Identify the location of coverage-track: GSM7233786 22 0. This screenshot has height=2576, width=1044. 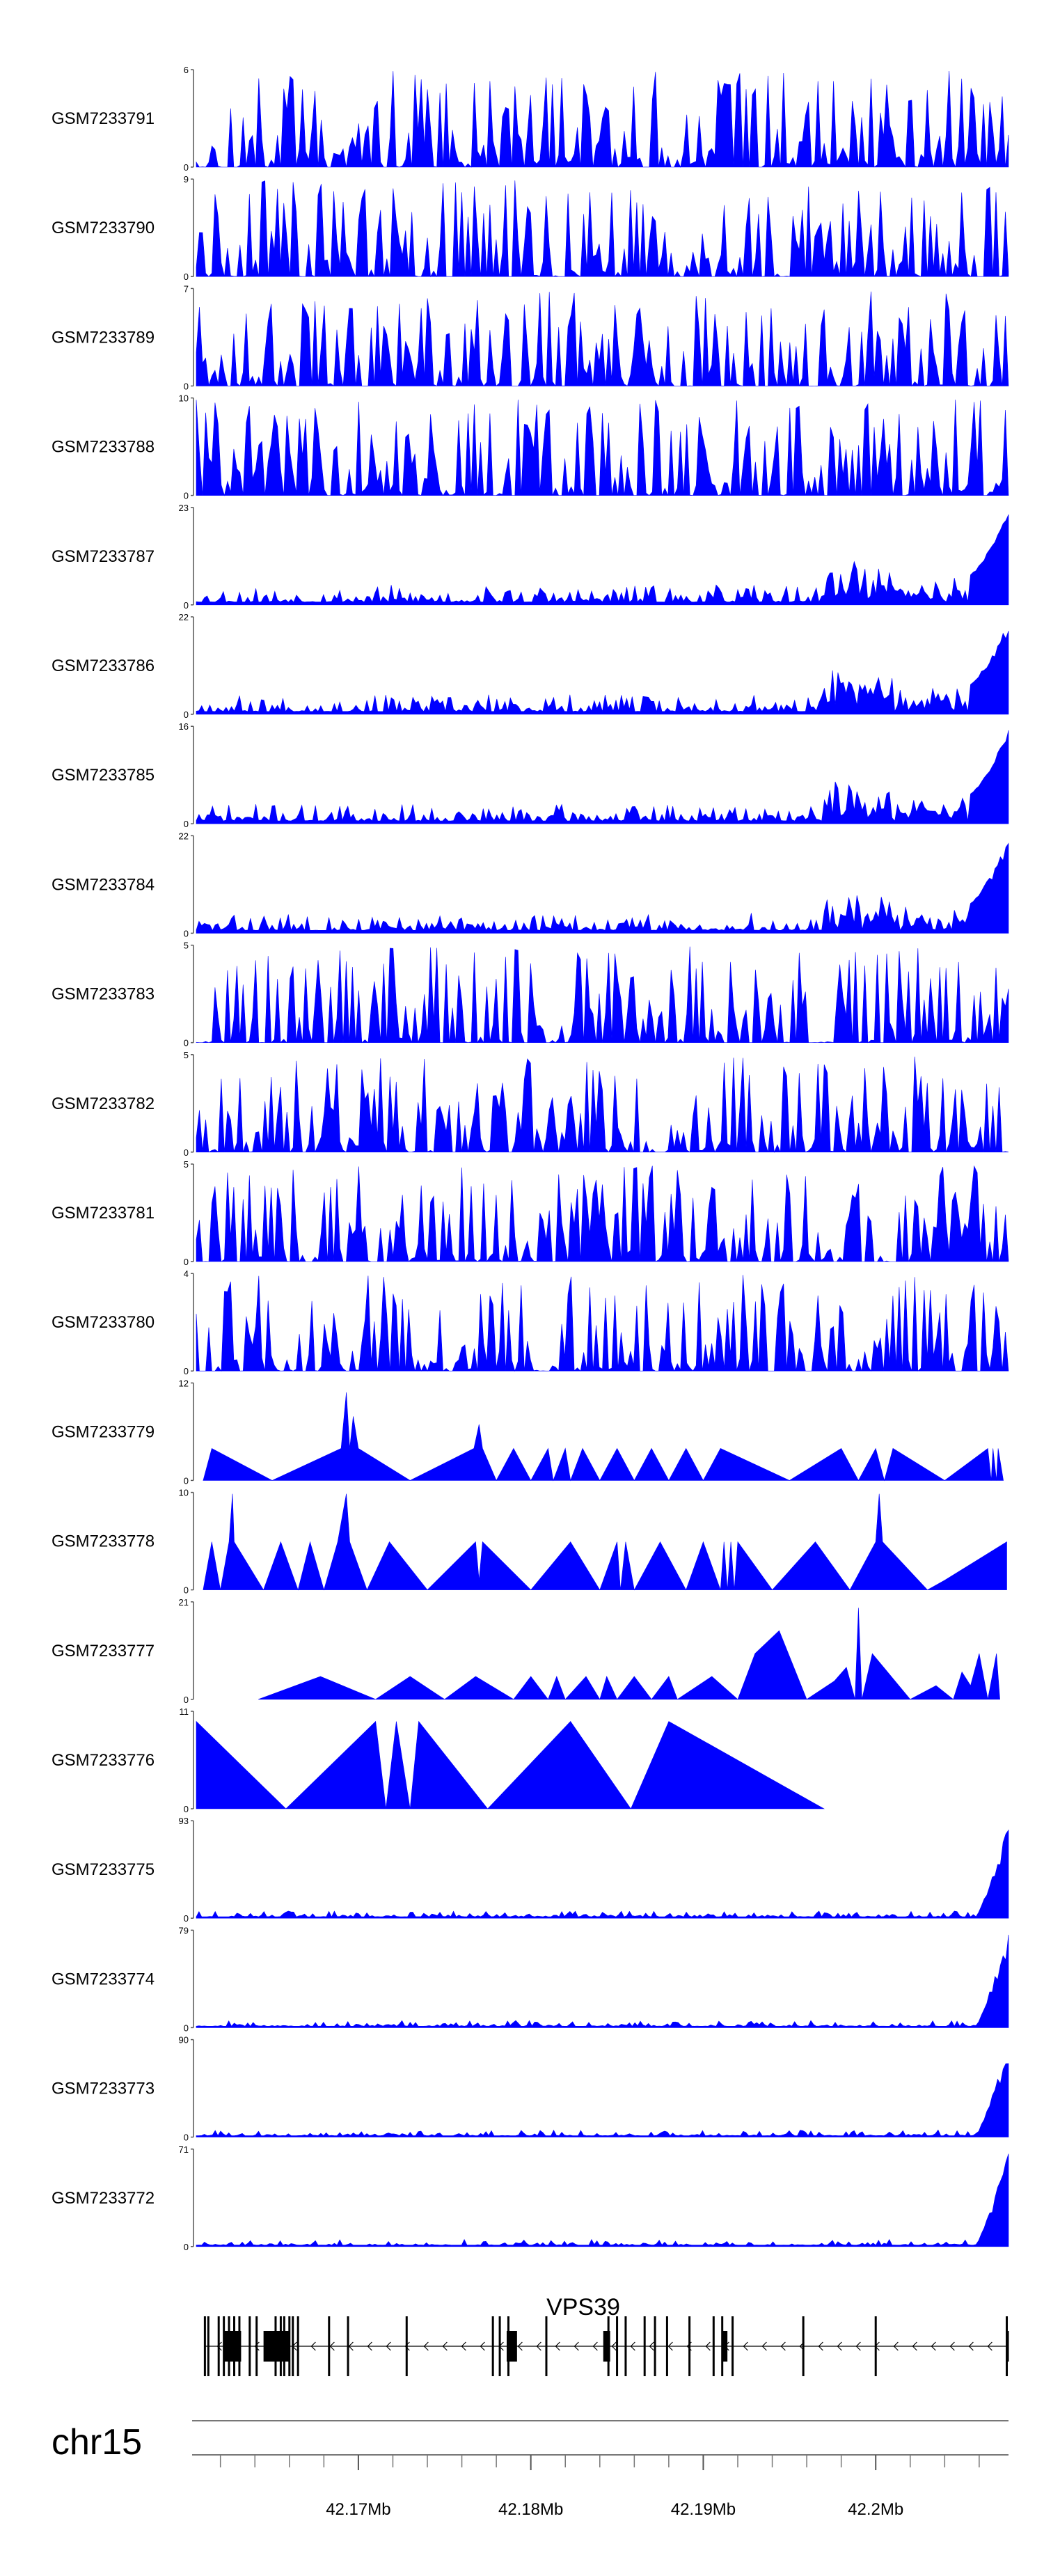
(530, 666).